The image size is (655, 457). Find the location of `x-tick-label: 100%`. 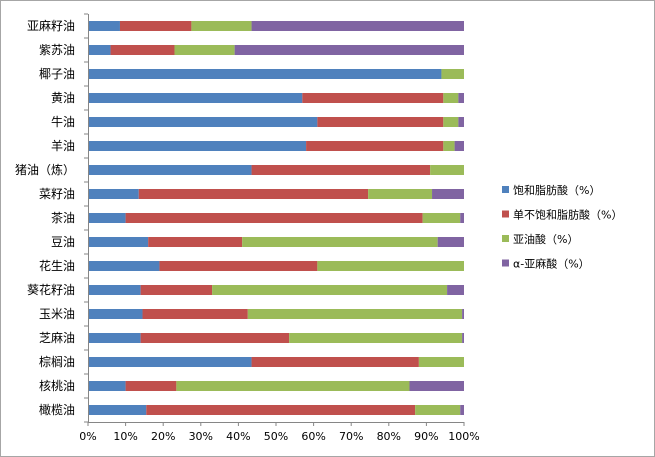

x-tick-label: 100% is located at coordinates (463, 436).